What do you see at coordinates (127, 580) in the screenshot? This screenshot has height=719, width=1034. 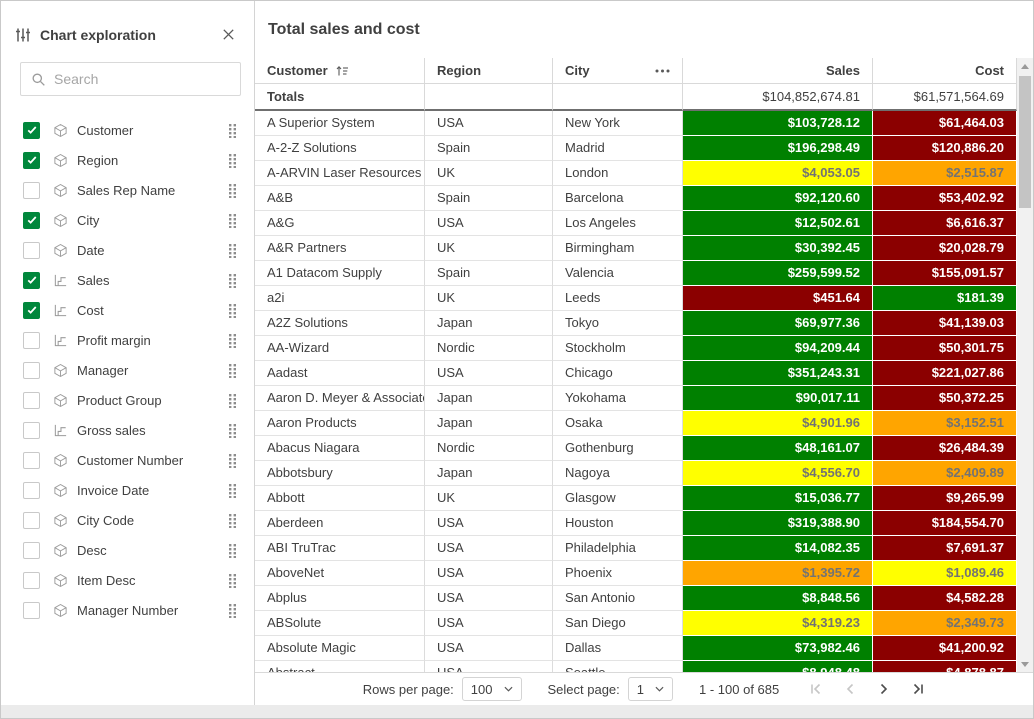 I see `field-list-item: Item Desc` at bounding box center [127, 580].